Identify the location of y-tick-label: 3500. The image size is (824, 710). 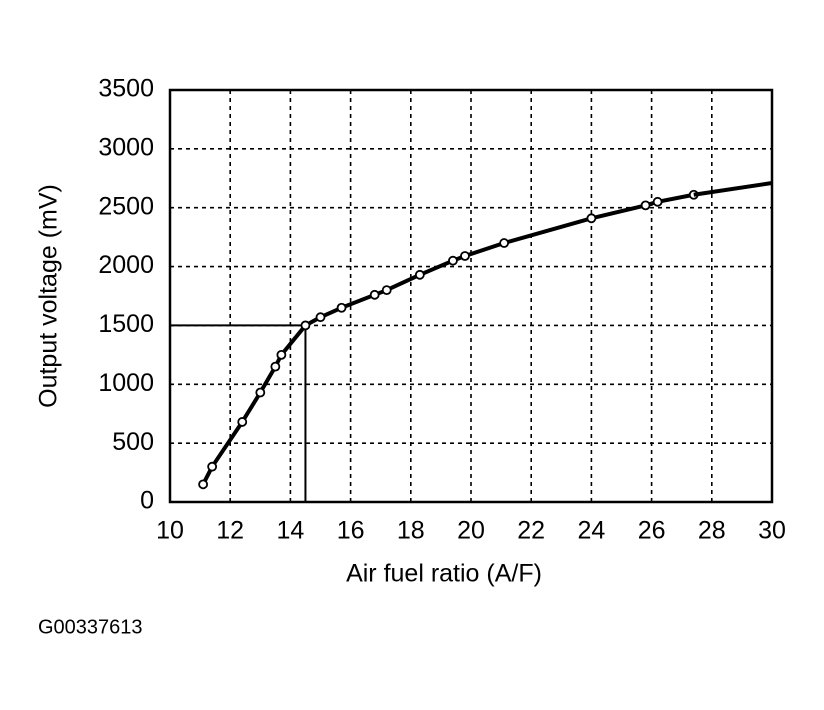
(126, 89).